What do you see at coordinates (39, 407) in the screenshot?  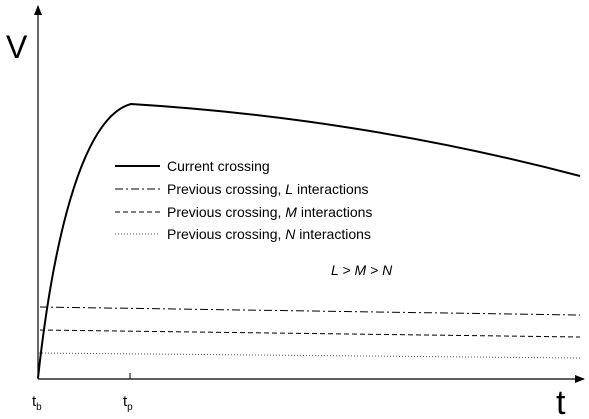 I see `text-part: b` at bounding box center [39, 407].